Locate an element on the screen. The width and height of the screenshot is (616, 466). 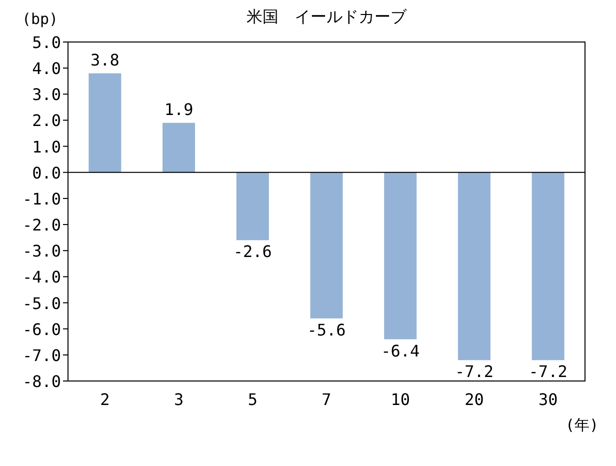
y-tick-label: -7.0 is located at coordinates (41, 355).